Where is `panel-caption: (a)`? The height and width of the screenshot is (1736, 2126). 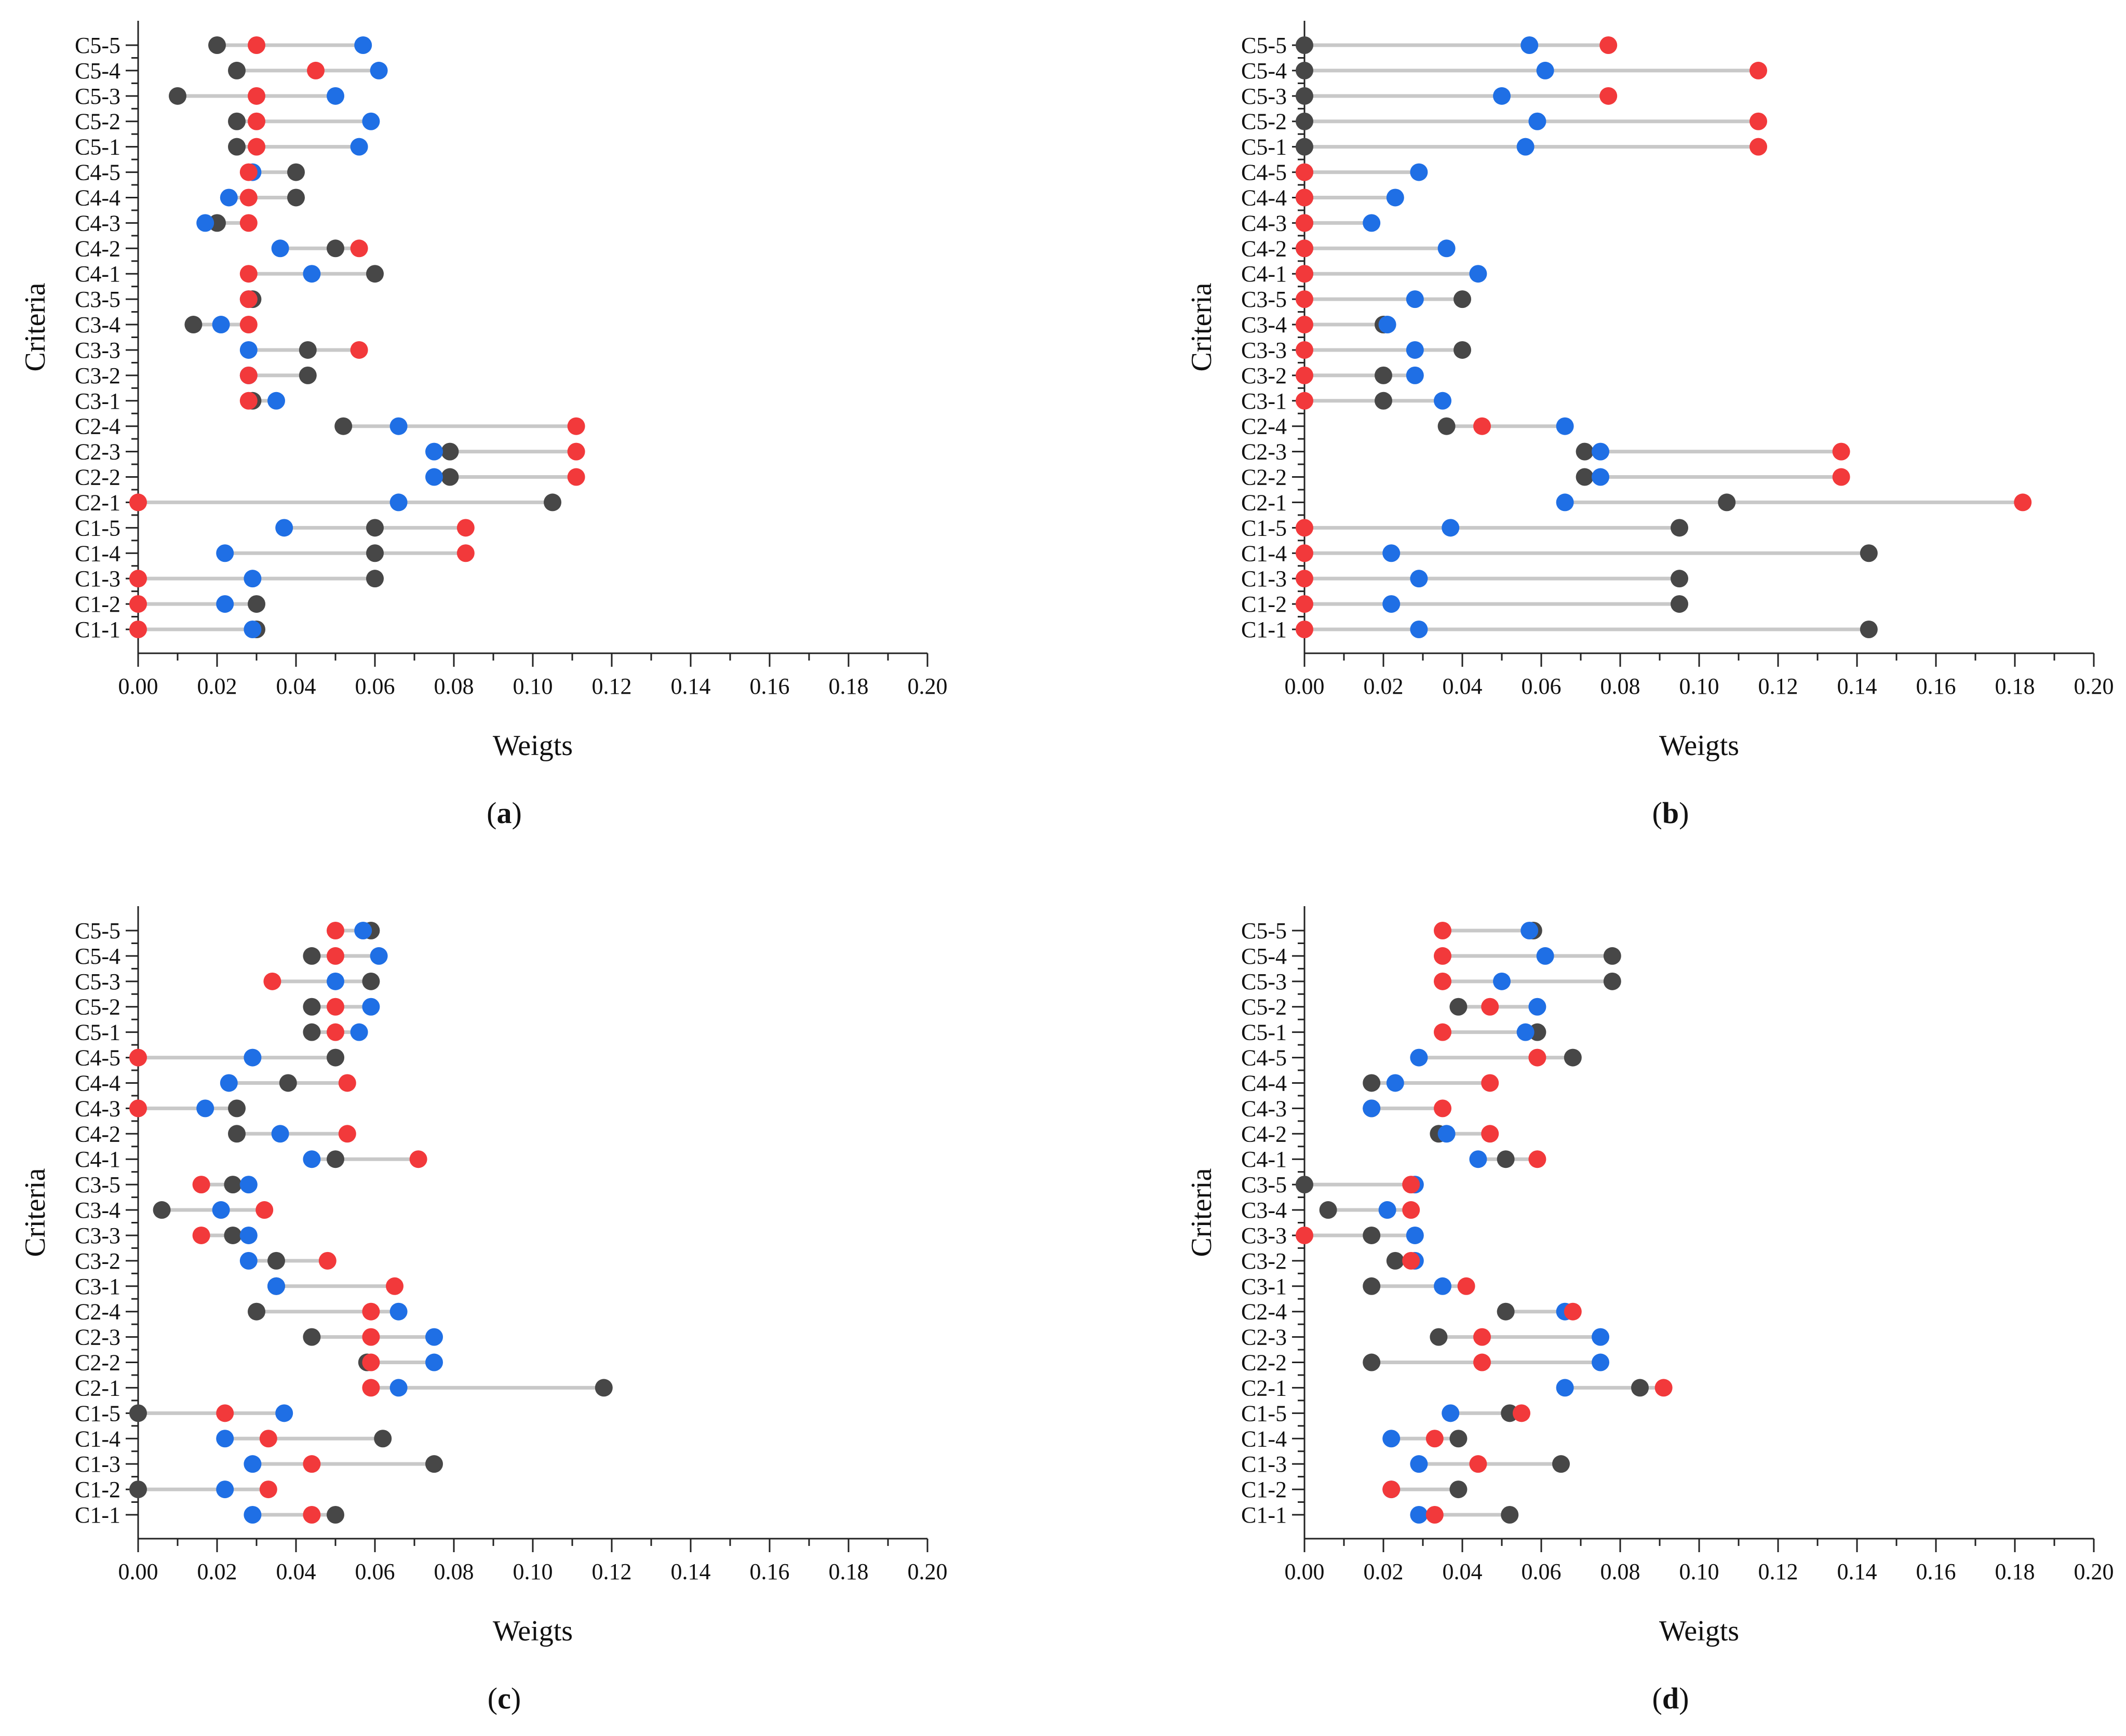
panel-caption: (a) is located at coordinates (505, 813).